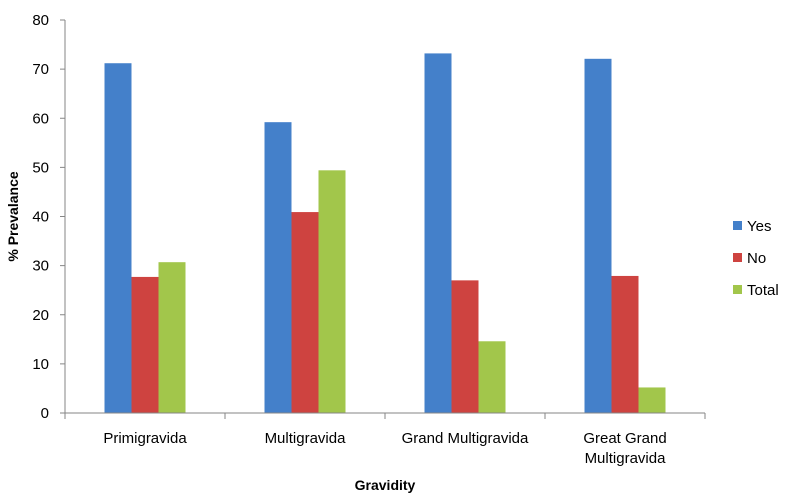 The image size is (800, 501). I want to click on category-label: Primigravida, so click(145, 438).